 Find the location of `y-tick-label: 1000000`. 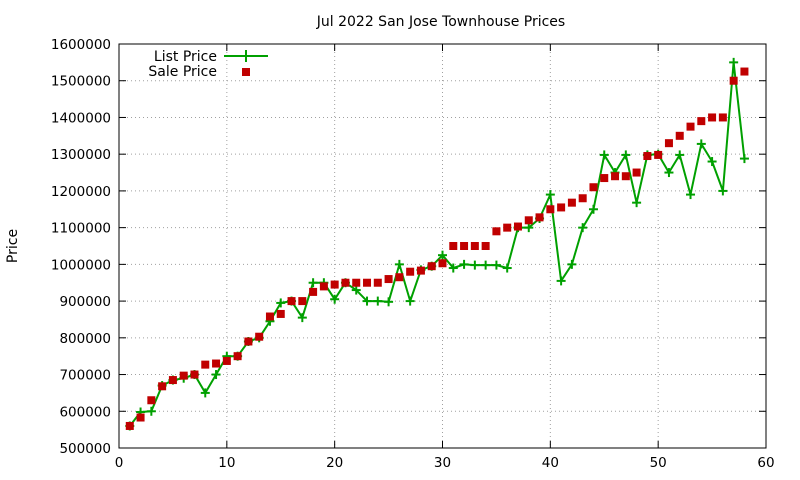

y-tick-label: 1000000 is located at coordinates (81, 265).